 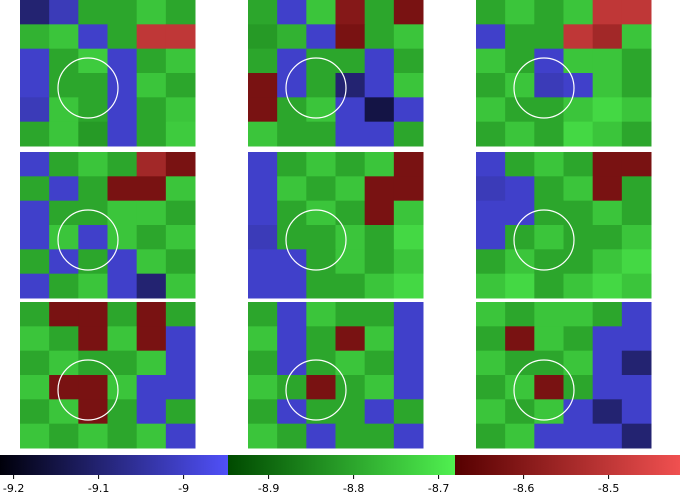 What do you see at coordinates (438, 488) in the screenshot?
I see `colorbar-tick-label: -8.7` at bounding box center [438, 488].